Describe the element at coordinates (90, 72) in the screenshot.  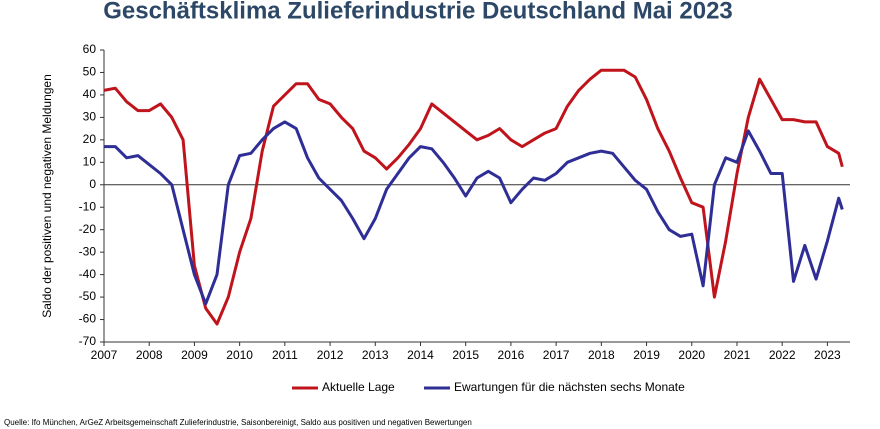
I see `y-tick-label: 50` at that location.